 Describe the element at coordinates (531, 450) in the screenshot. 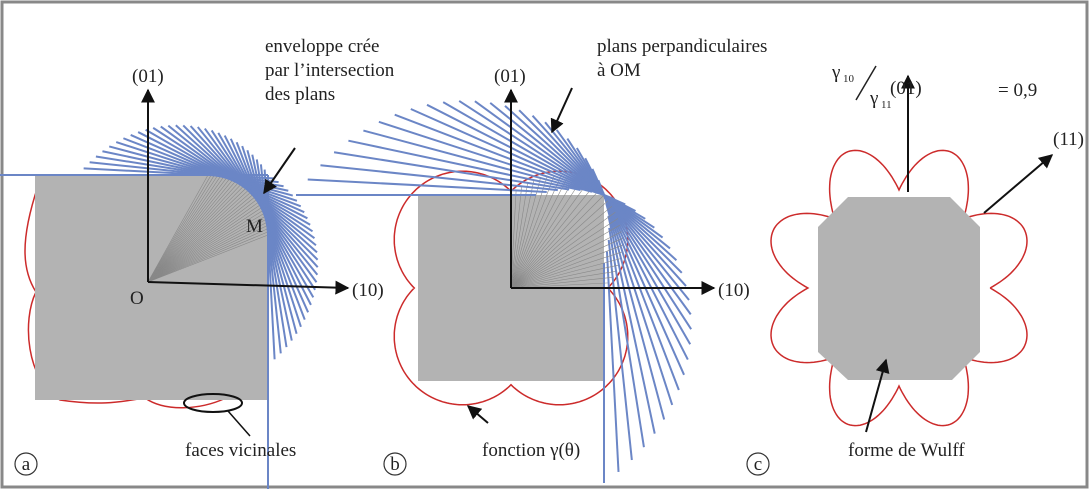

I see `note: fonction γ(θ)` at that location.